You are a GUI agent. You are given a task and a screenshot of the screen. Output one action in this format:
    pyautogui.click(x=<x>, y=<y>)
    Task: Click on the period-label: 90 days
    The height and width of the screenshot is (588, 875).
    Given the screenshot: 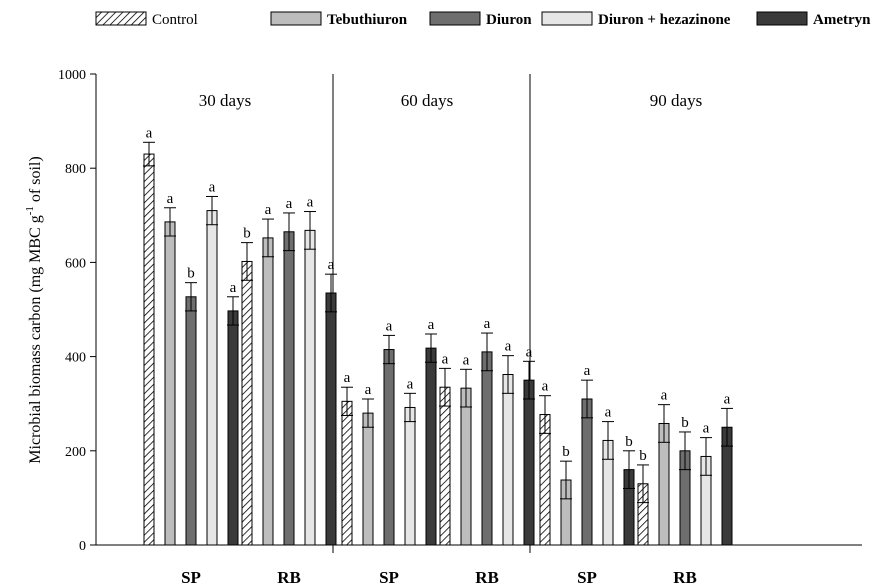 What is the action you would take?
    pyautogui.click(x=676, y=100)
    